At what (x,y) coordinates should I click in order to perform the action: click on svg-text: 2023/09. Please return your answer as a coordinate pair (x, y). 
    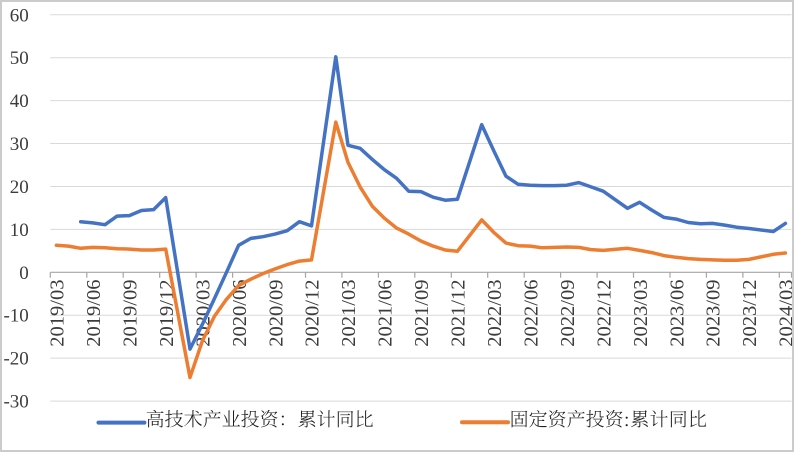
    Looking at the image, I should click on (714, 313).